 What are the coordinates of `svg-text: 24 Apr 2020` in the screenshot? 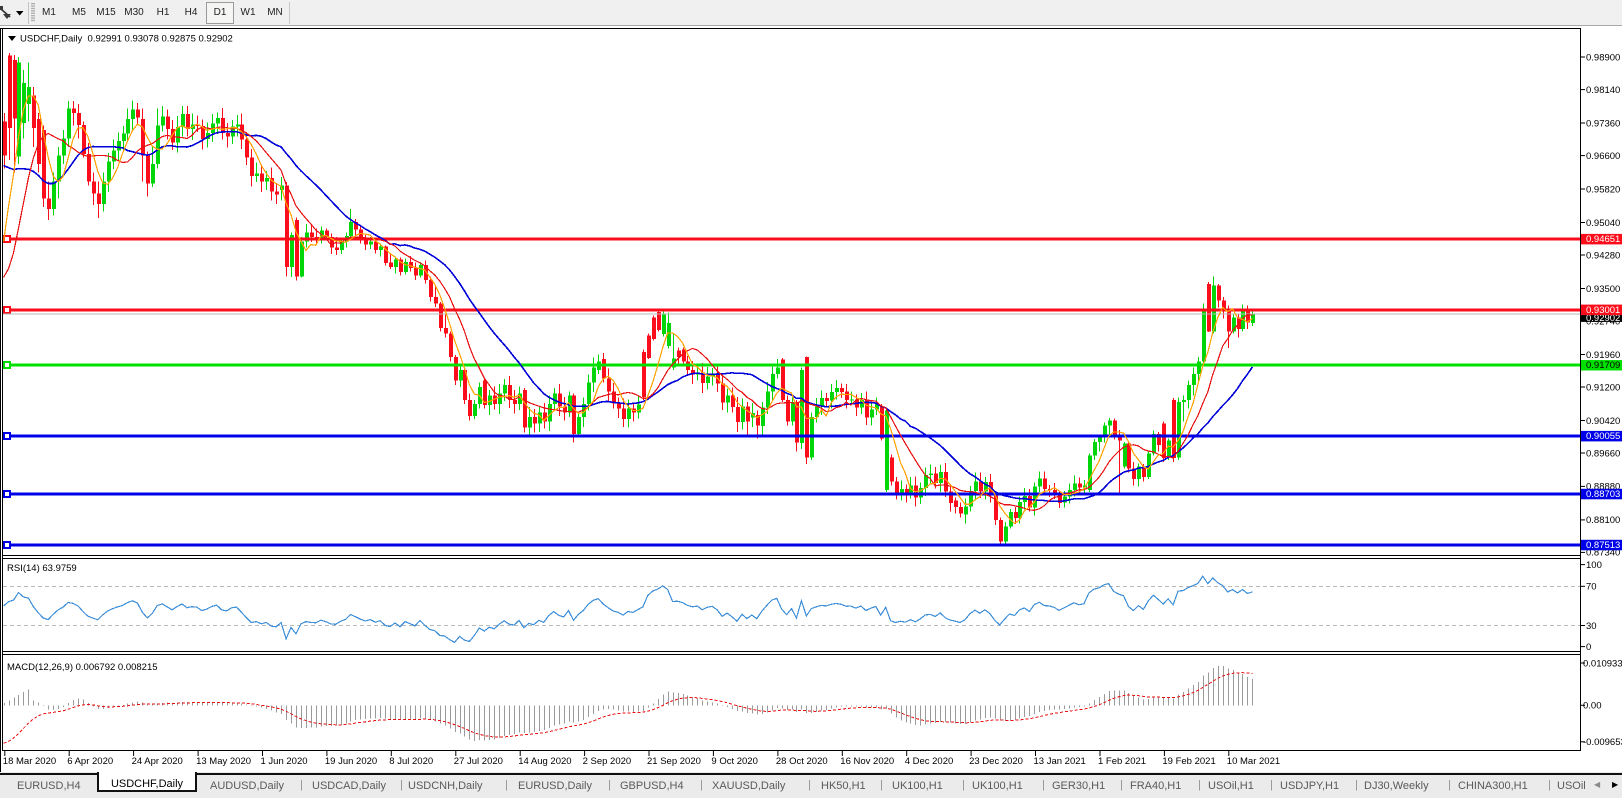 It's located at (157, 761).